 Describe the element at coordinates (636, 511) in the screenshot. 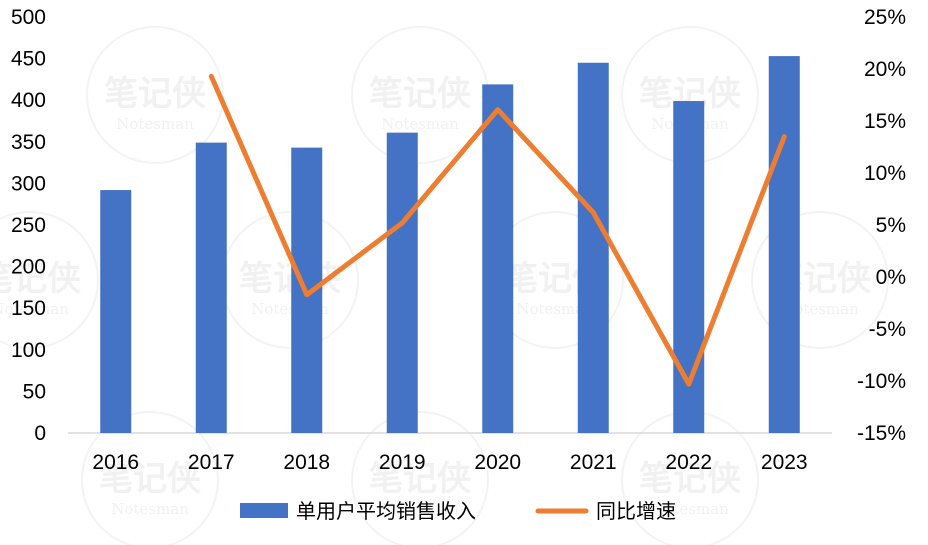

I see `legend-label-line: 同比增速` at that location.